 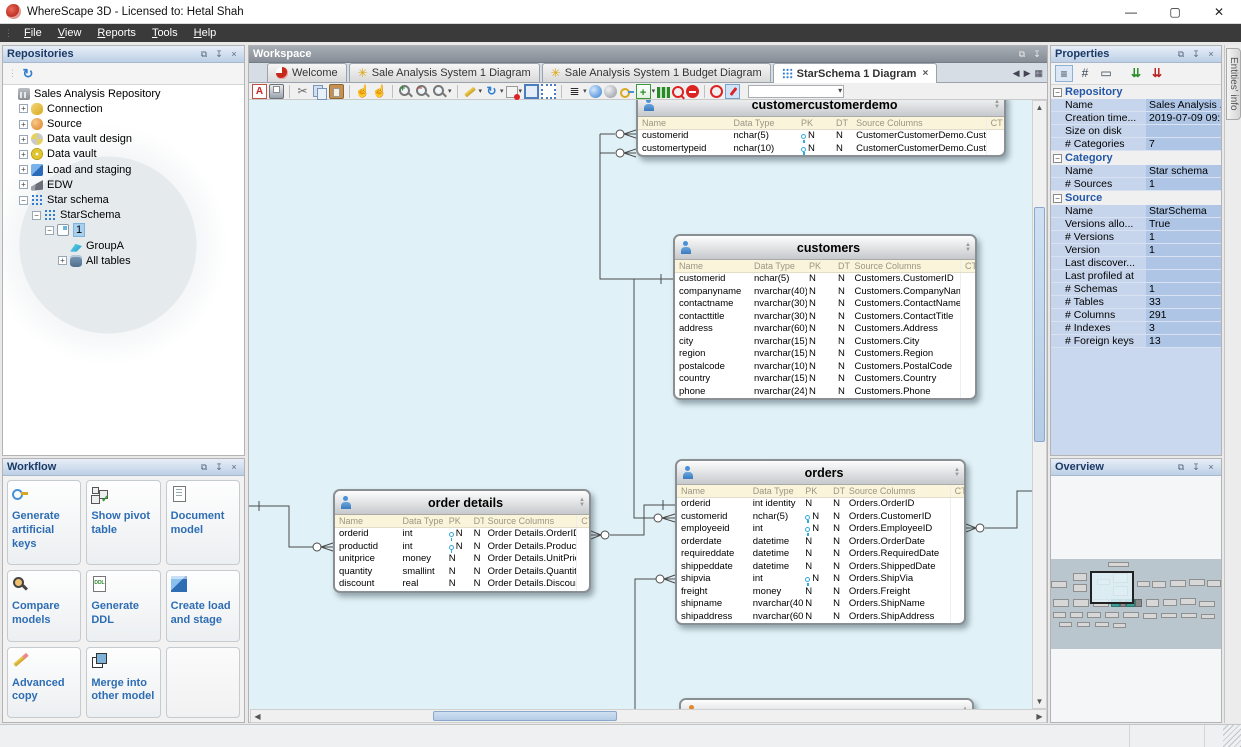 What do you see at coordinates (202, 606) in the screenshot?
I see `workflow-create-load-and-stage: Create load and stage` at bounding box center [202, 606].